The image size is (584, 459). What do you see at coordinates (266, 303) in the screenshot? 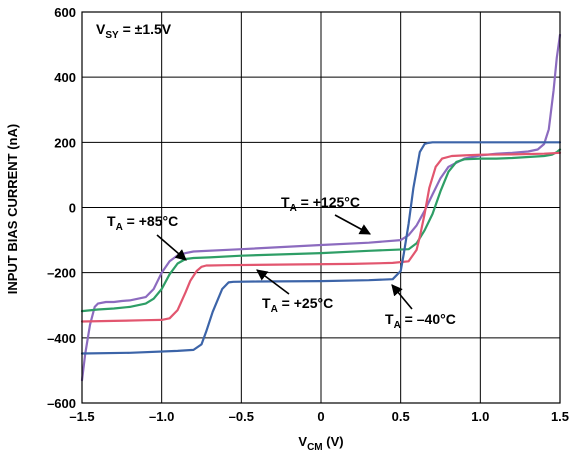
I see `series-label-25c-main: T` at bounding box center [266, 303].